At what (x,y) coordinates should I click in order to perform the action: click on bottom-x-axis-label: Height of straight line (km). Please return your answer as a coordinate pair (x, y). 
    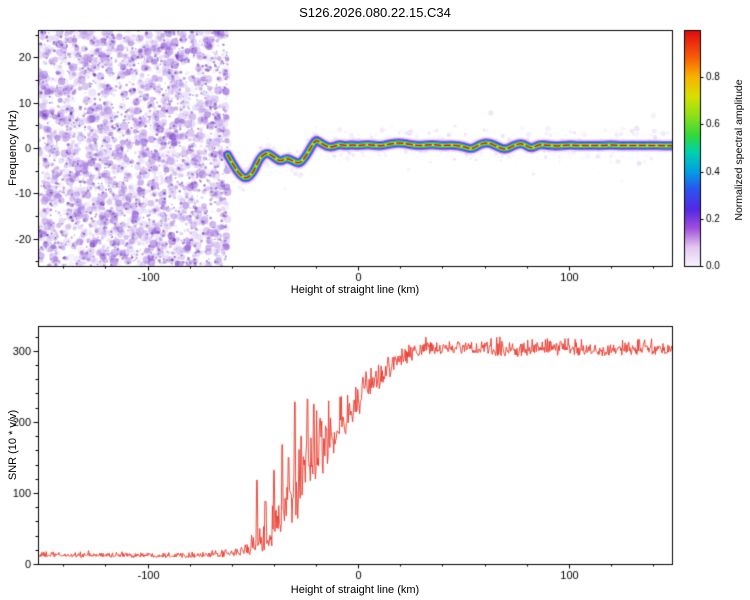
    Looking at the image, I should click on (355, 590).